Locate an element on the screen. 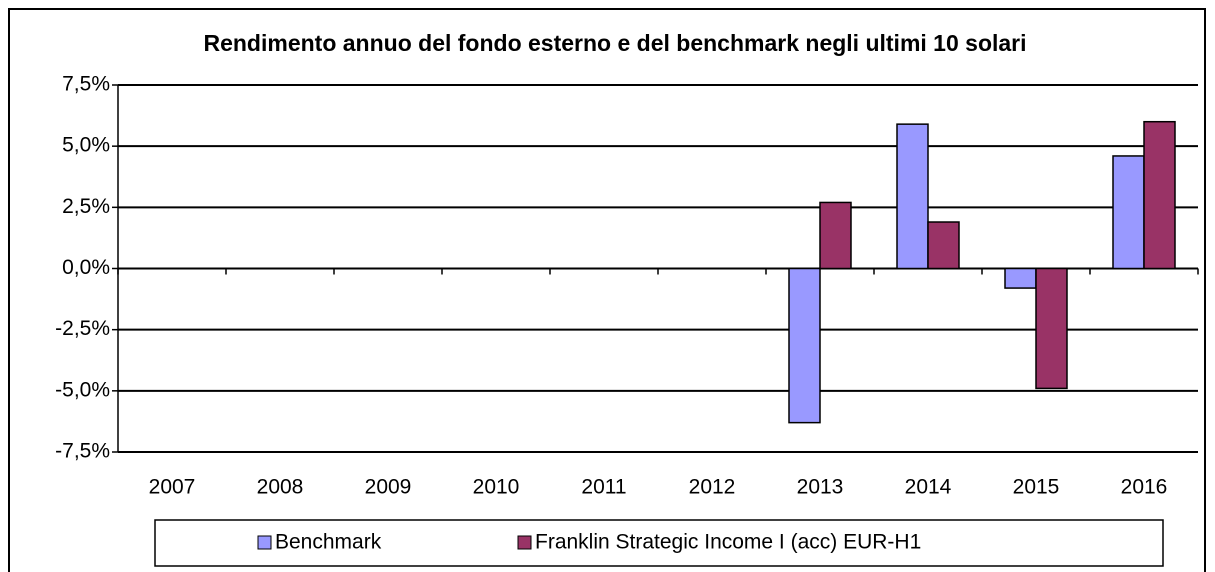  legend-label: Franklin Strategic Income I (acc) EUR-H1 is located at coordinates (728, 542).